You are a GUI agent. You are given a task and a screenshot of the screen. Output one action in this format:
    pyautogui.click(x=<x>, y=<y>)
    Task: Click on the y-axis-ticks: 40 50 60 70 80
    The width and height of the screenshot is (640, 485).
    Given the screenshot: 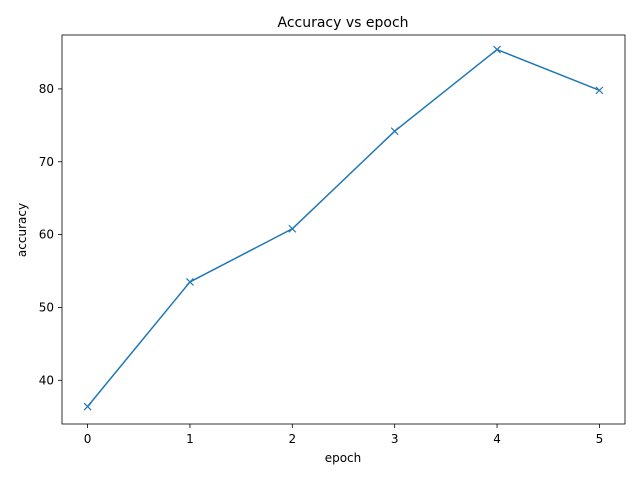 What is the action you would take?
    pyautogui.click(x=50, y=234)
    